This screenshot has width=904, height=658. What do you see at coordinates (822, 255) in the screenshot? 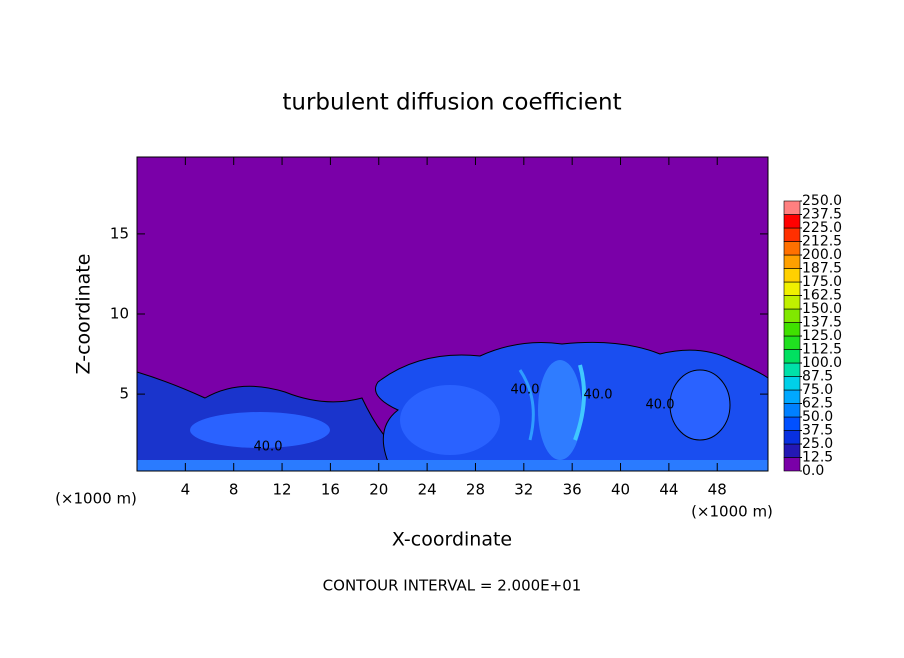
I see `colorbar-label: 200.0` at bounding box center [822, 255].